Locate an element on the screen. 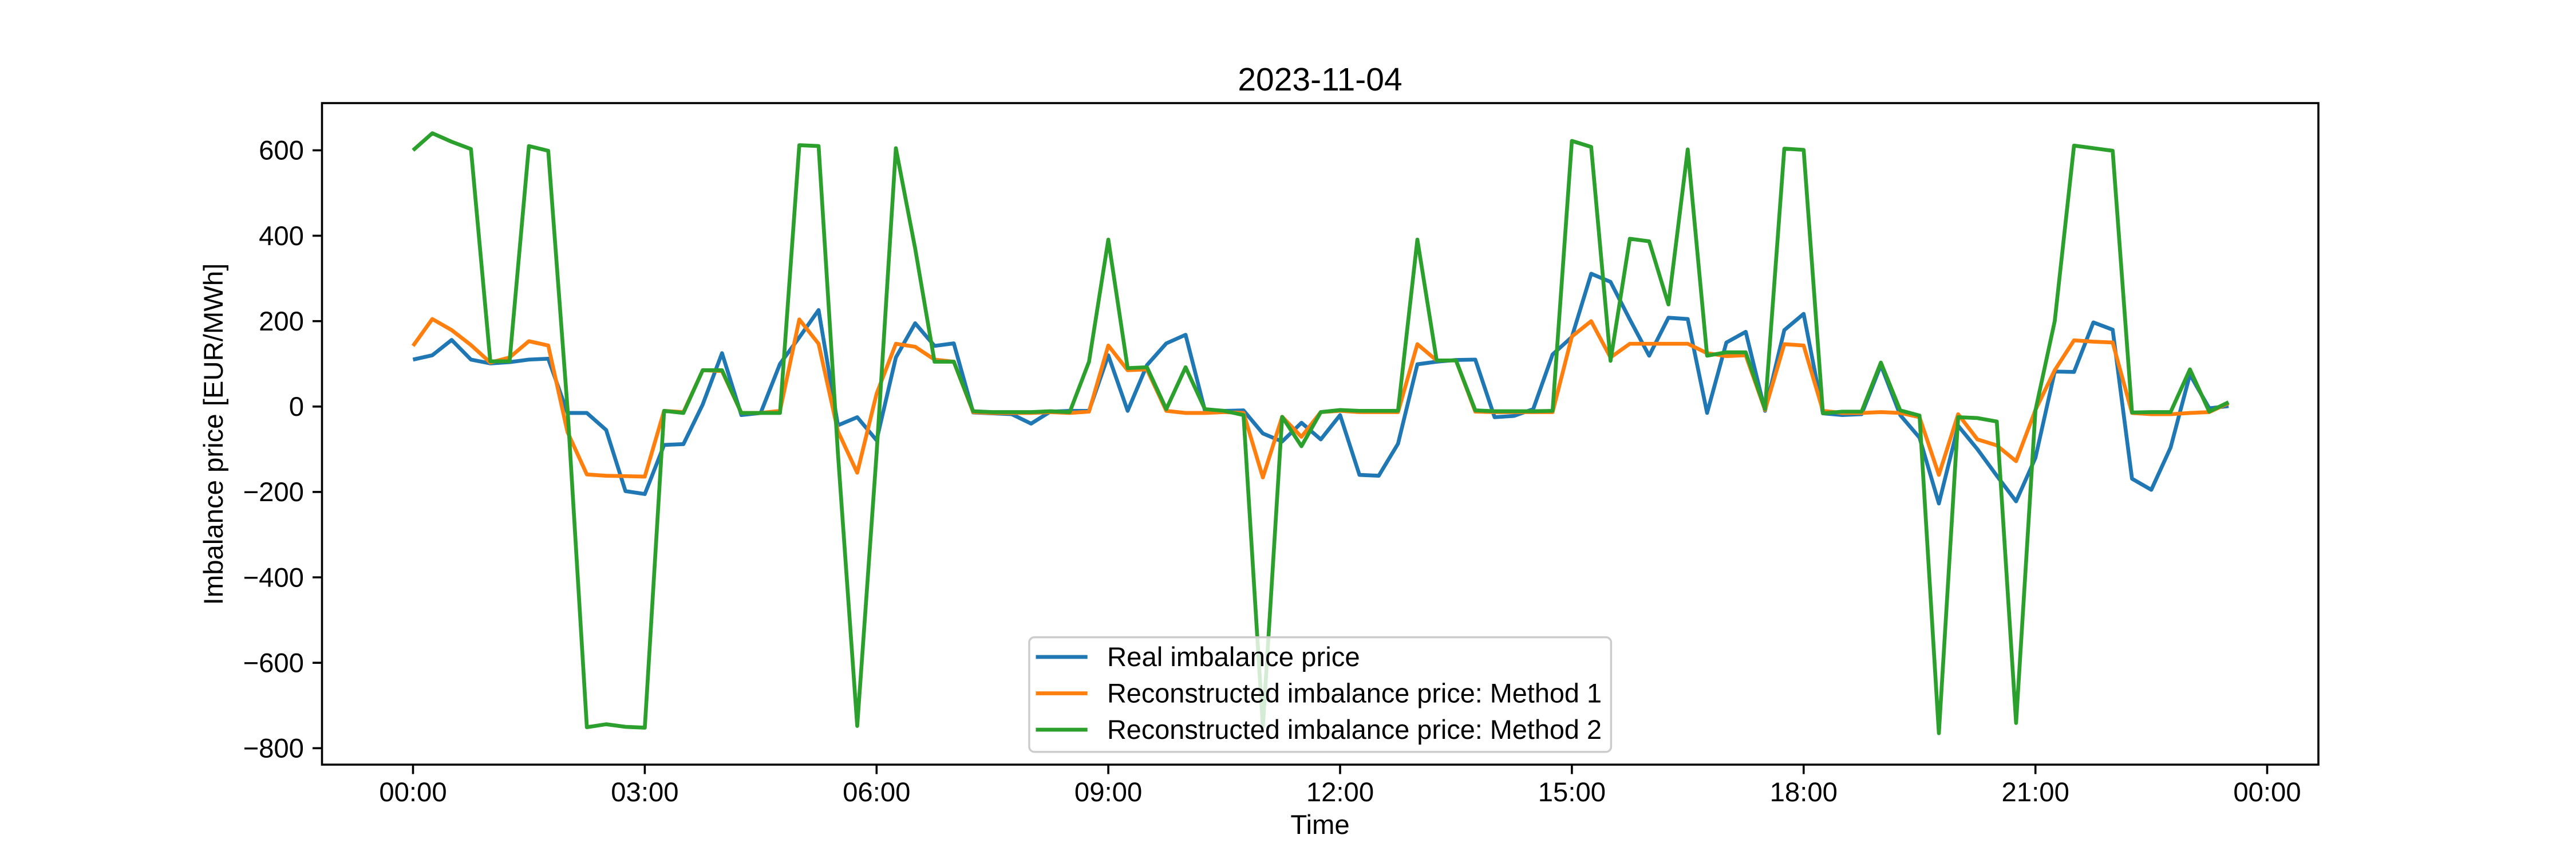 The width and height of the screenshot is (2576, 862). svg-text: 21:00 is located at coordinates (2035, 793).